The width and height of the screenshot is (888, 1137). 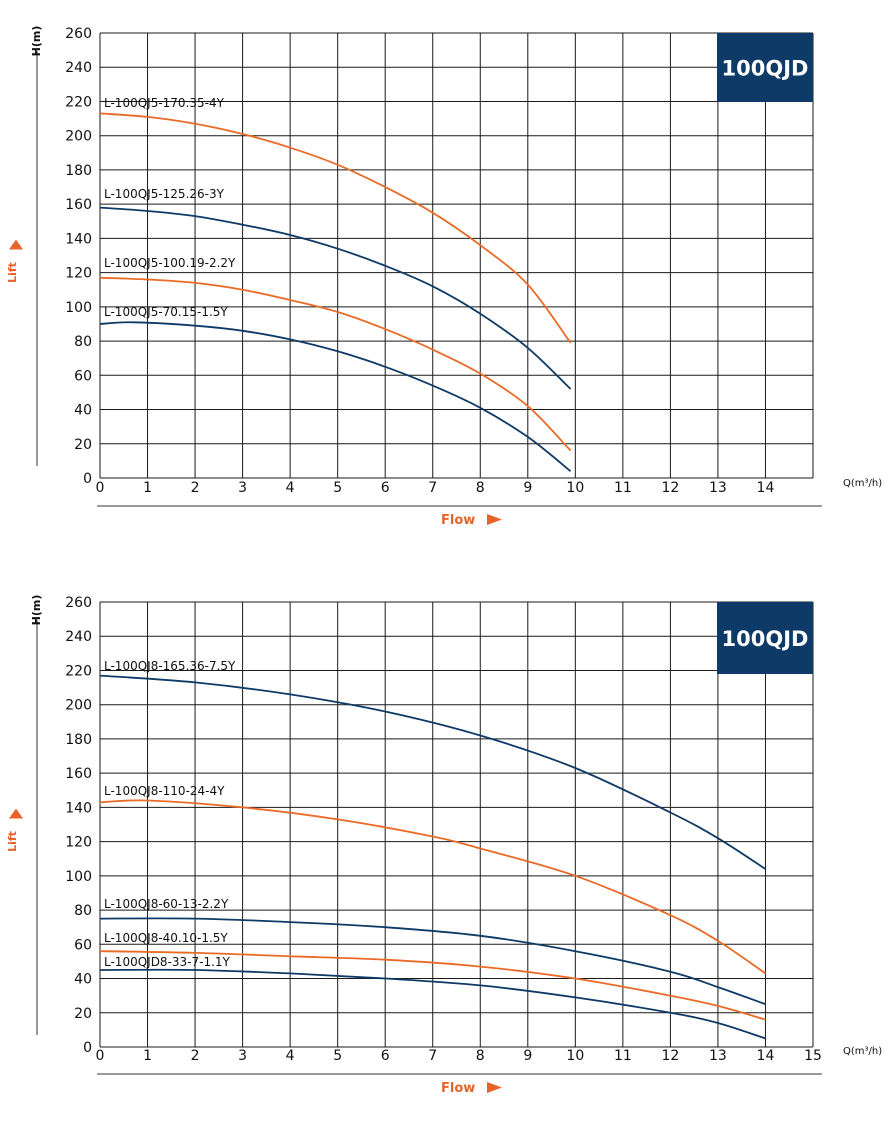 I want to click on x-tick-label: 15, so click(x=813, y=1056).